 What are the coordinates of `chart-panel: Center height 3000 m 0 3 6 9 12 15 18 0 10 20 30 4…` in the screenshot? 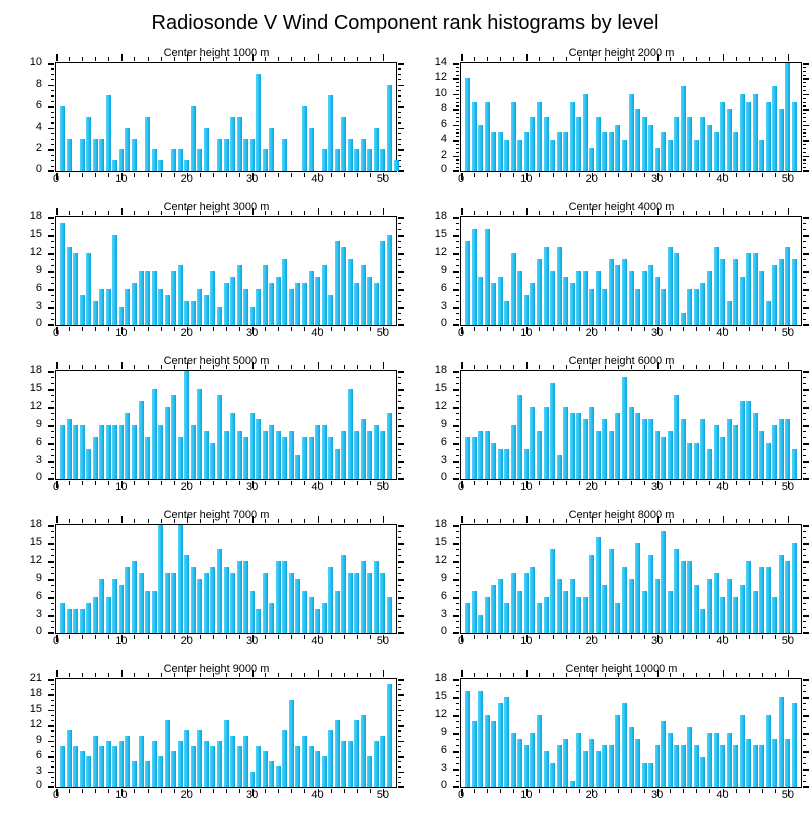 It's located at (202, 271).